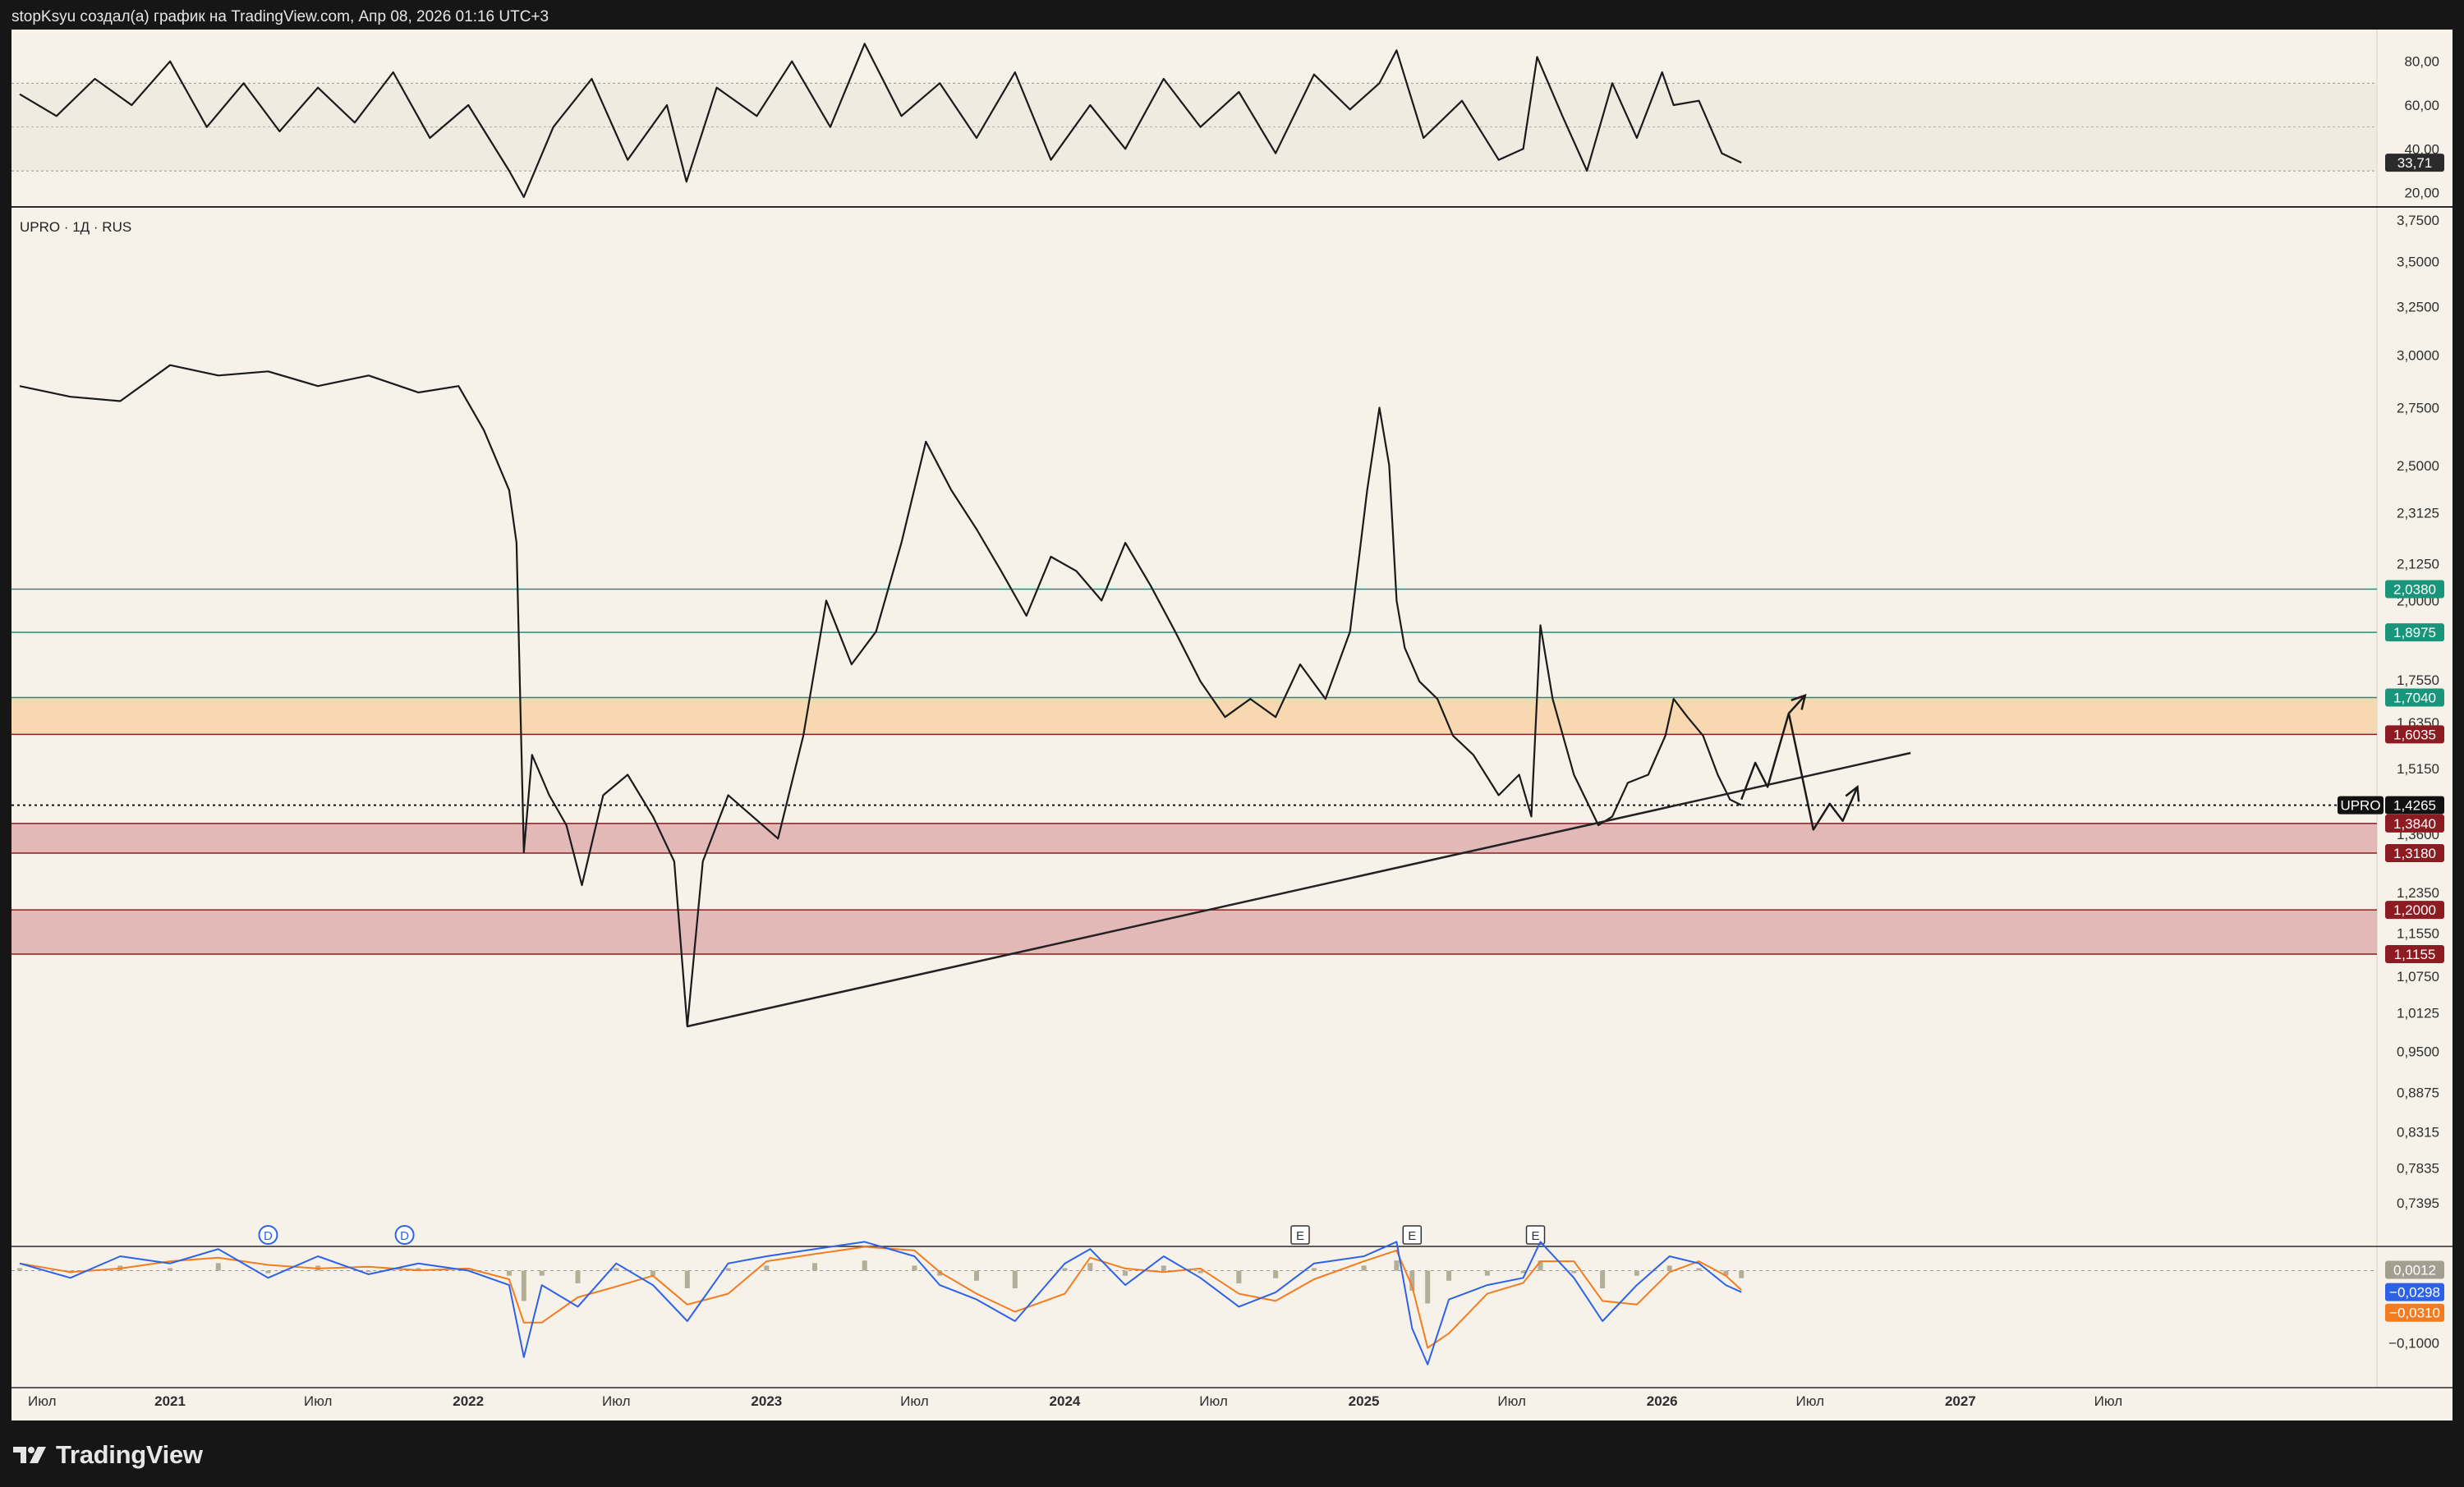  I want to click on signal-value-tag-text: −0,0310, so click(2414, 1313).